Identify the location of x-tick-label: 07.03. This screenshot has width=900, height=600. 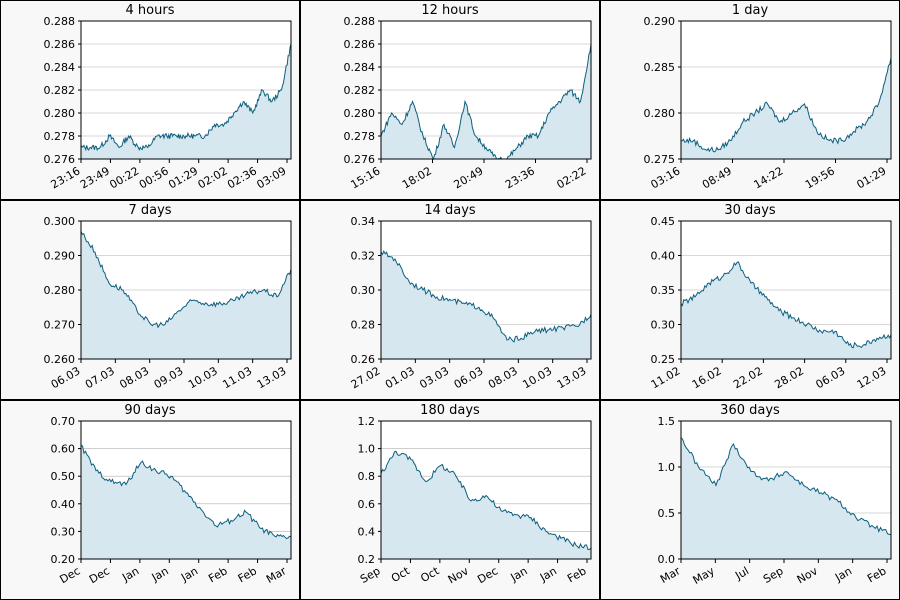
(100, 377).